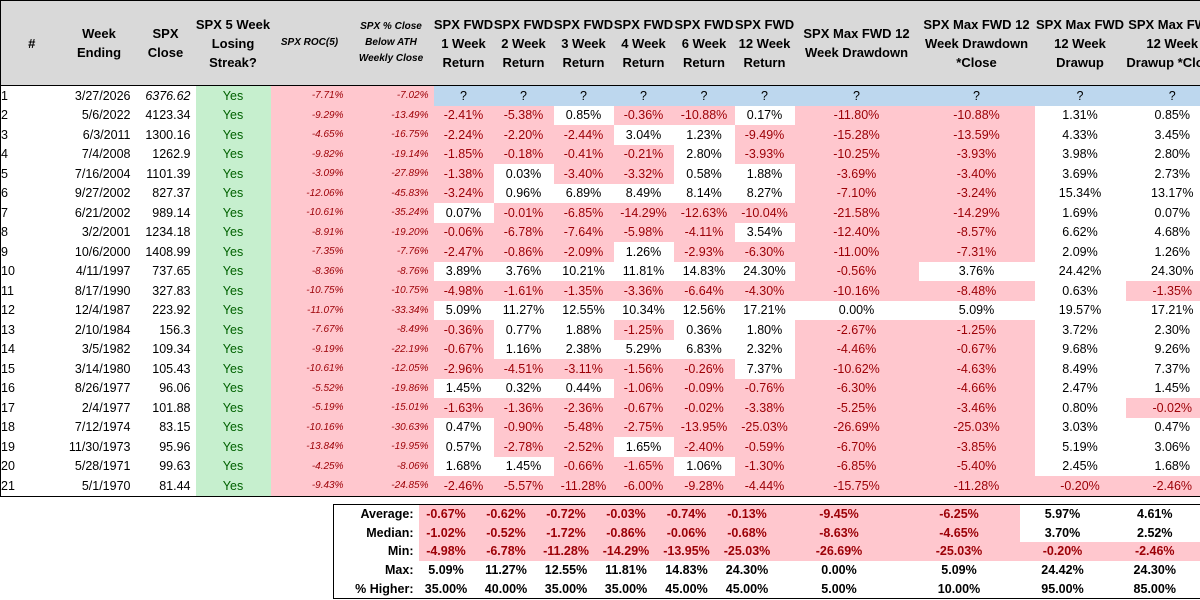 The height and width of the screenshot is (600, 1200). Describe the element at coordinates (463, 174) in the screenshot. I see `cell-fwd1: -1.38%` at that location.